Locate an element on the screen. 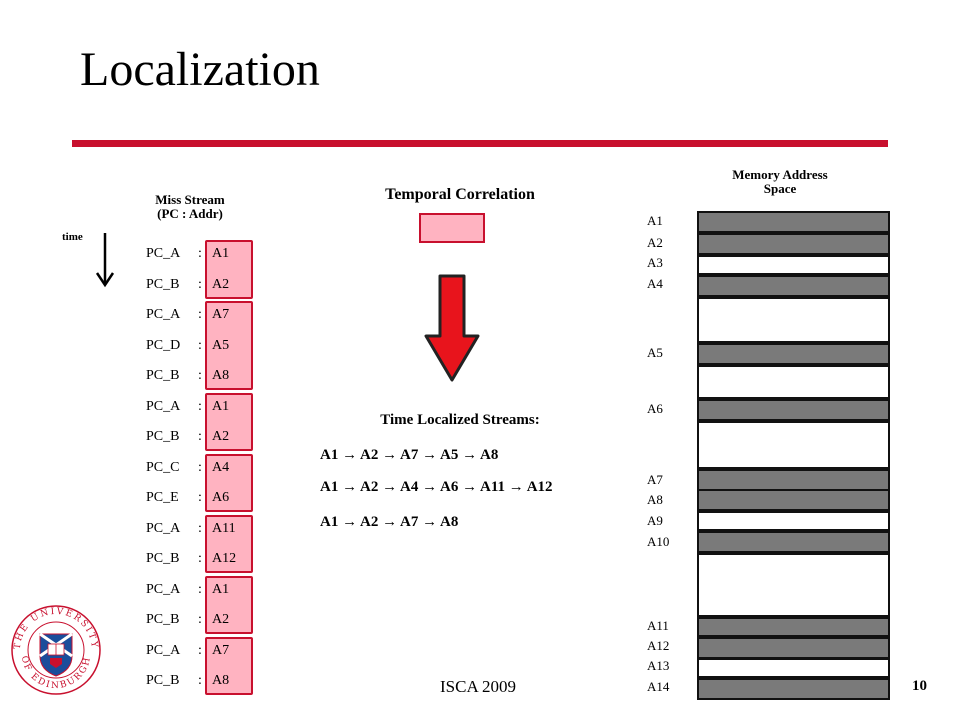  memory-address-label: A3 is located at coordinates (655, 262).